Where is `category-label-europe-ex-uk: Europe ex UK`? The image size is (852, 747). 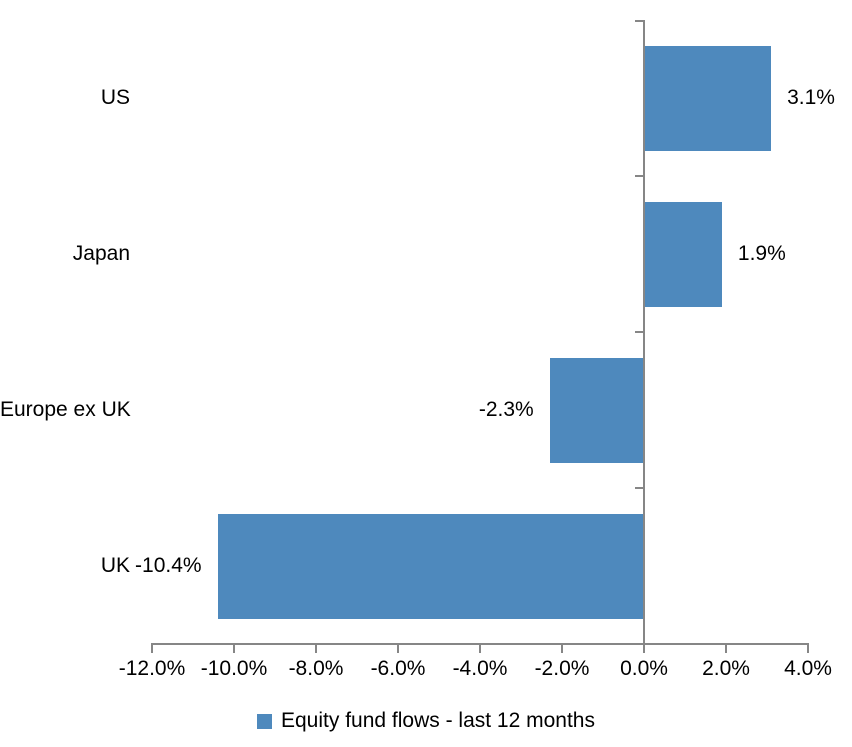
category-label-europe-ex-uk: Europe ex UK is located at coordinates (65, 409).